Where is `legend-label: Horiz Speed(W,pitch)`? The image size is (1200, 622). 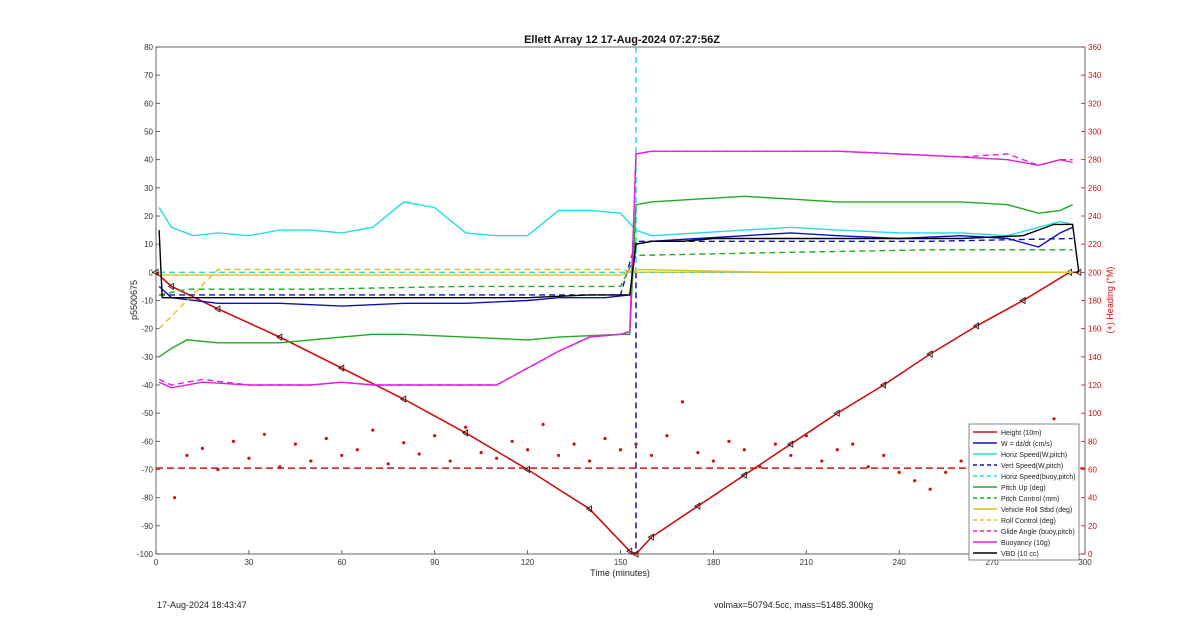 legend-label: Horiz Speed(W,pitch) is located at coordinates (1034, 455).